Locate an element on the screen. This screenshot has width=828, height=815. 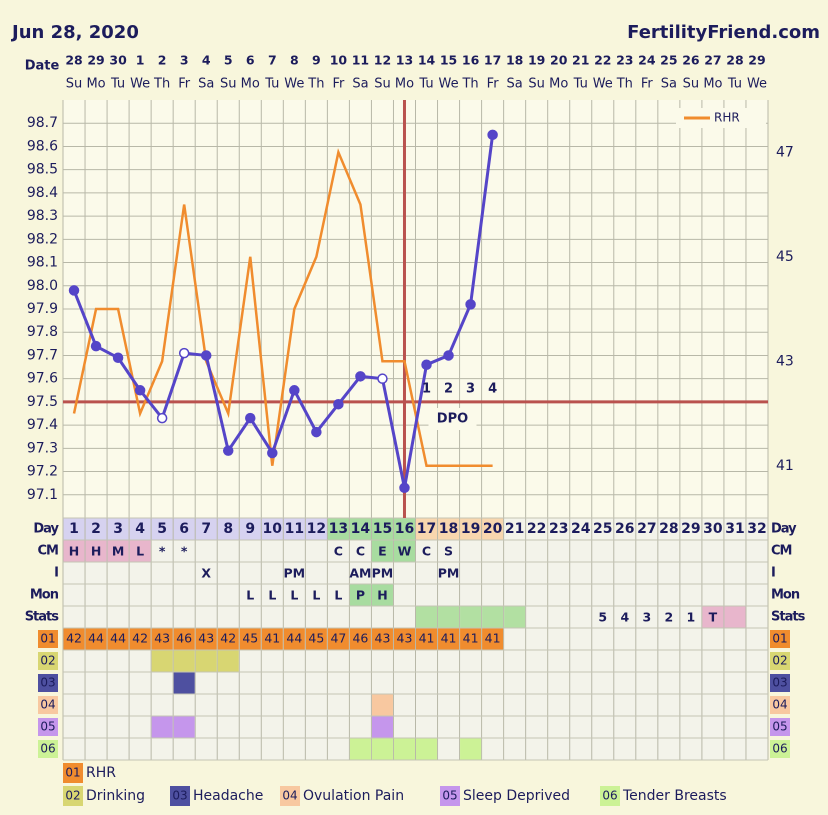
day-number: 21 is located at coordinates (514, 529).